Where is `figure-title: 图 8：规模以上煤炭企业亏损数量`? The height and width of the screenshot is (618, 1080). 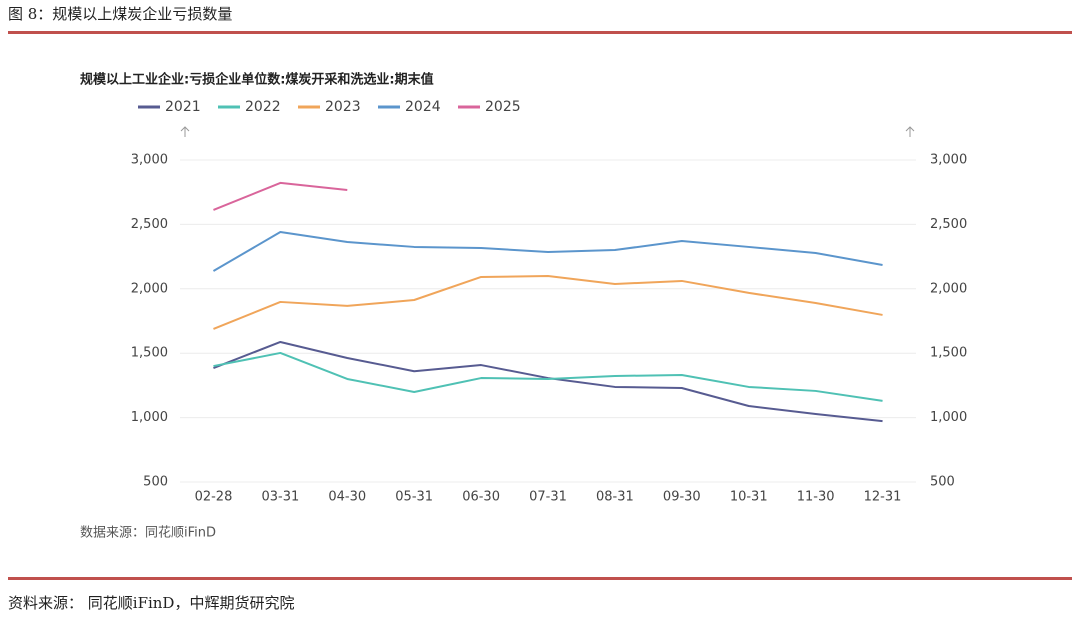
figure-title: 图 8：规模以上煤炭企业亏损数量 is located at coordinates (120, 14).